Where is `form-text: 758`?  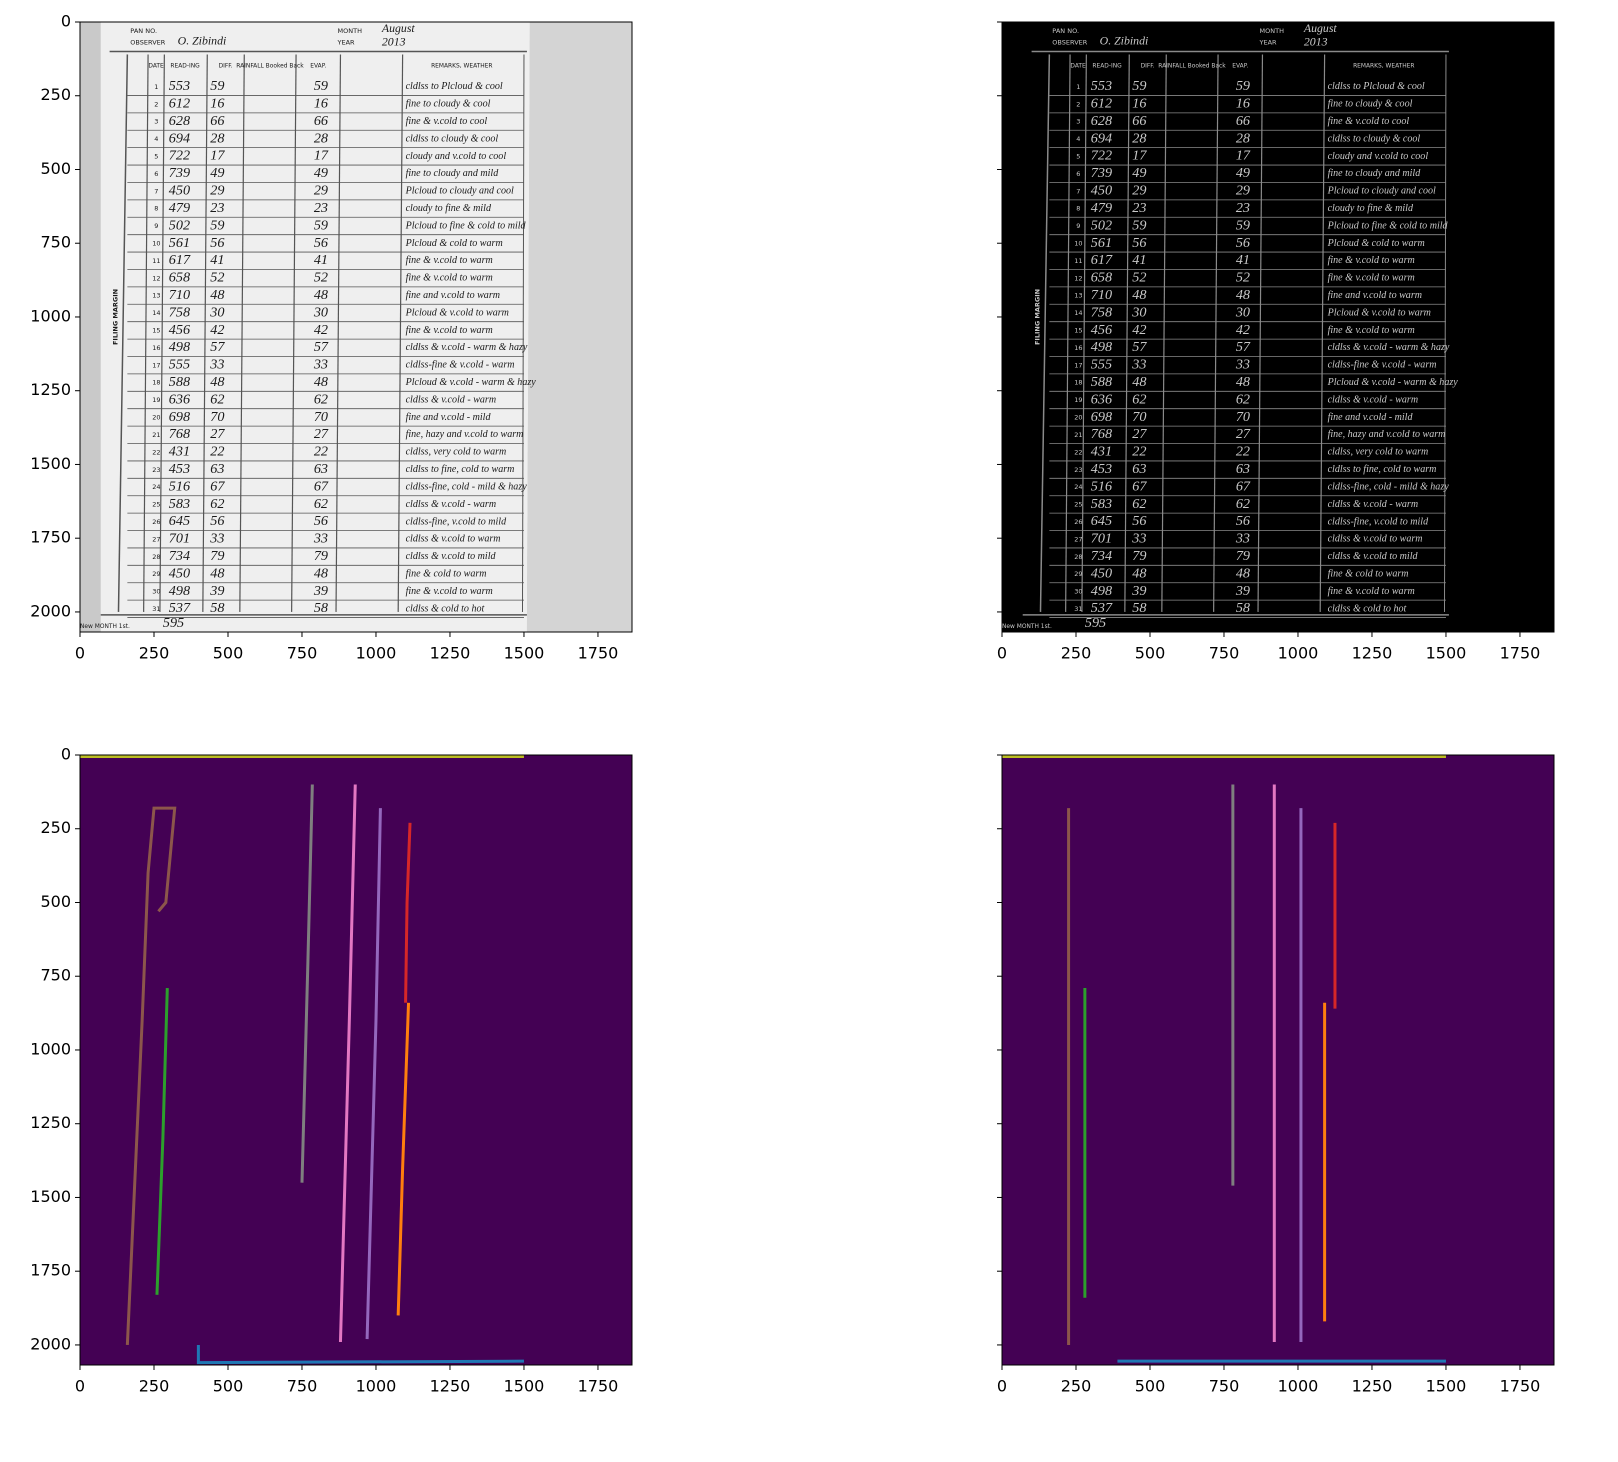 form-text: 758 is located at coordinates (179, 312).